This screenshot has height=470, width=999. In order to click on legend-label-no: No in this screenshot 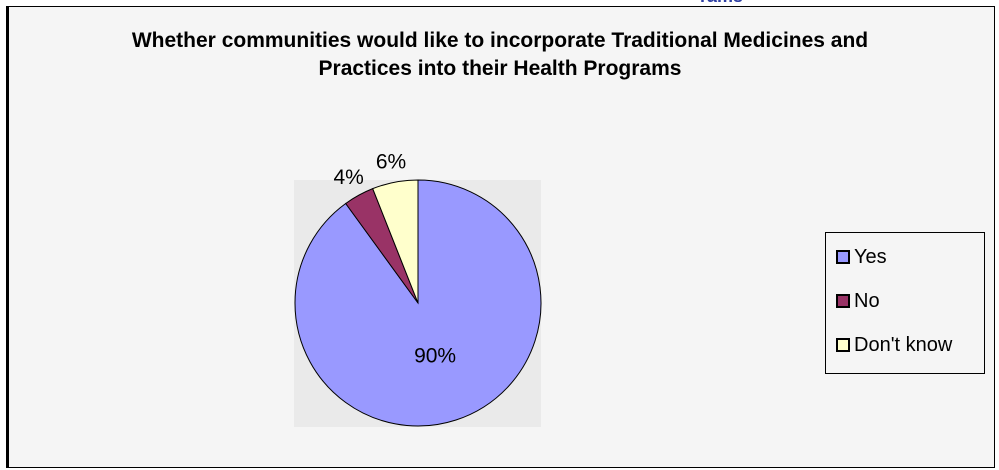, I will do `click(867, 300)`.